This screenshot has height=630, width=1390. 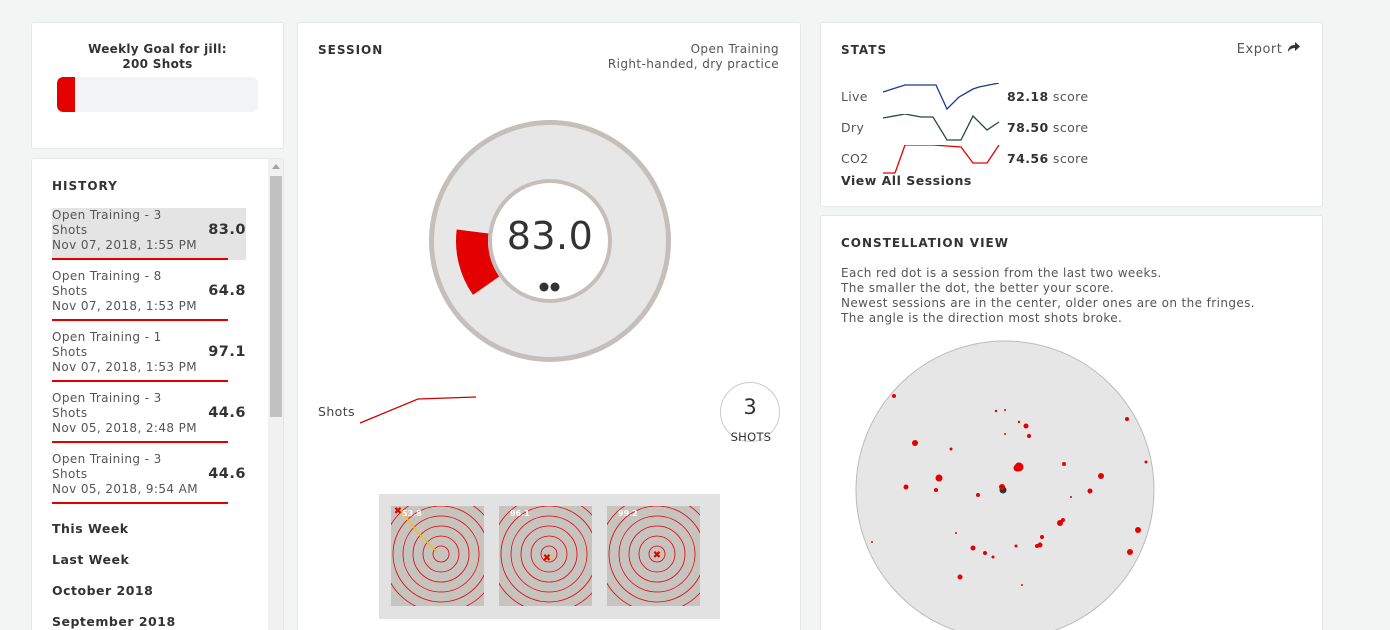 I want to click on shot-count-label: SHOTS, so click(x=751, y=437).